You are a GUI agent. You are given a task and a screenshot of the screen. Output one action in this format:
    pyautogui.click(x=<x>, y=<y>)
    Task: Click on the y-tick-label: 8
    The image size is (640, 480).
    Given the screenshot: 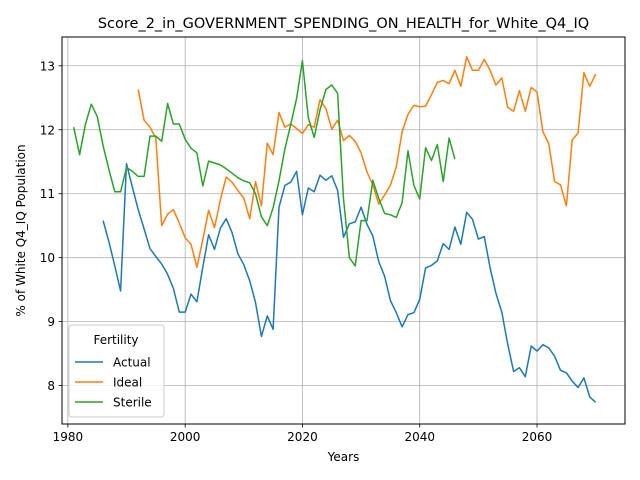 What is the action you would take?
    pyautogui.click(x=51, y=386)
    